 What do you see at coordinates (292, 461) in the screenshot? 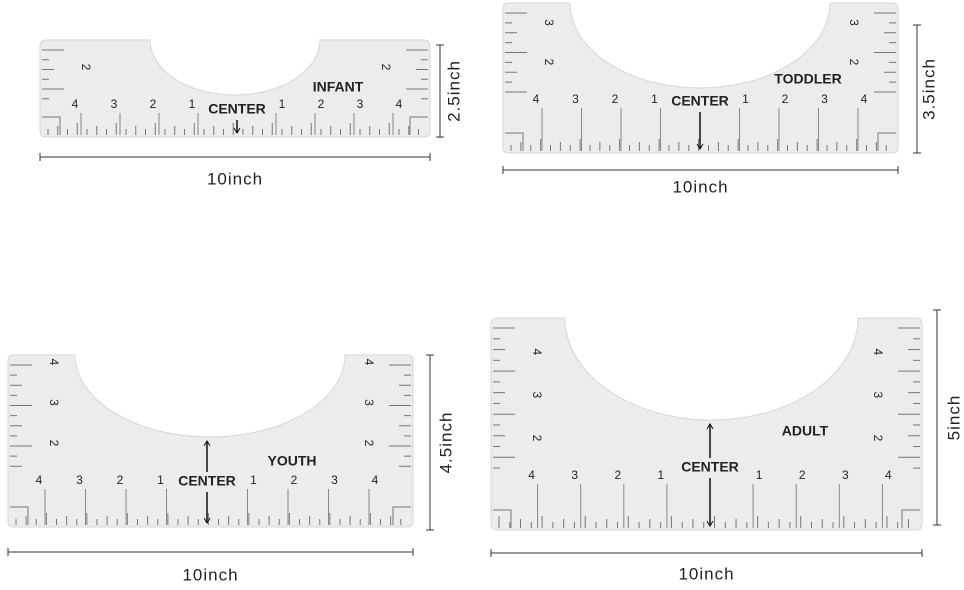
I see `size-name: YOUTH` at bounding box center [292, 461].